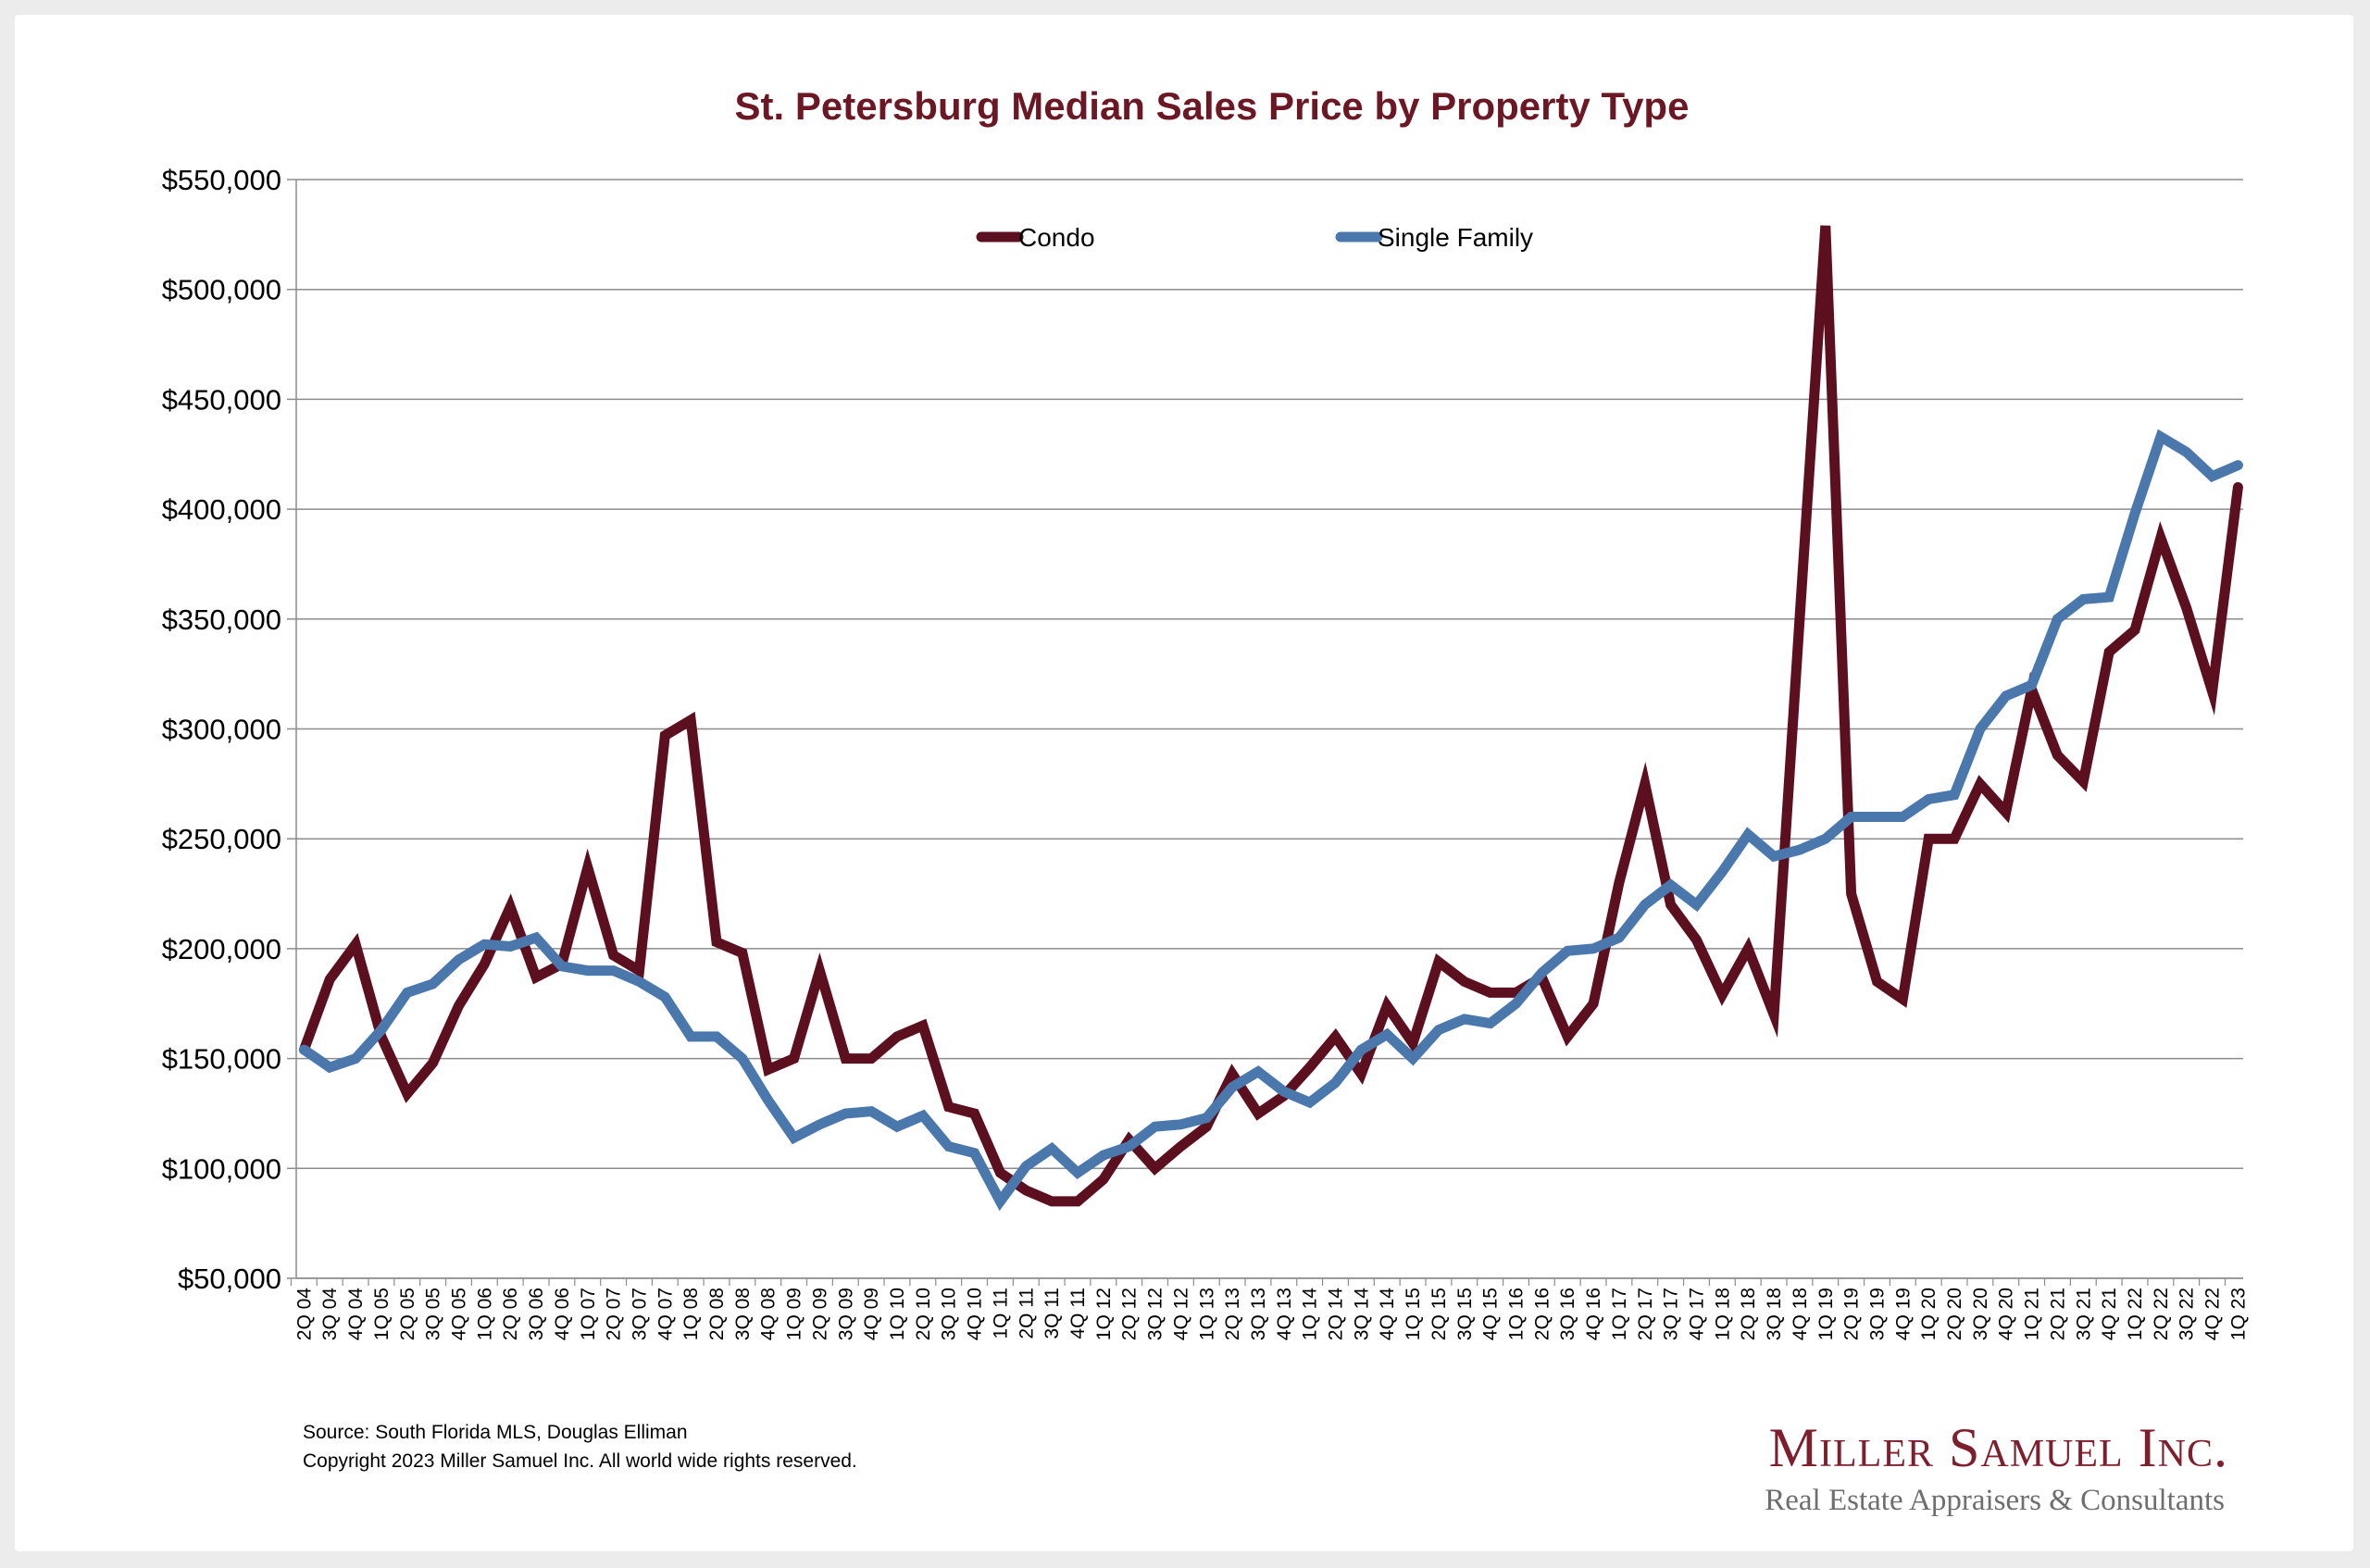 Image resolution: width=2370 pixels, height=1568 pixels. Describe the element at coordinates (794, 1314) in the screenshot. I see `x-tick-label: 1Q 09` at that location.